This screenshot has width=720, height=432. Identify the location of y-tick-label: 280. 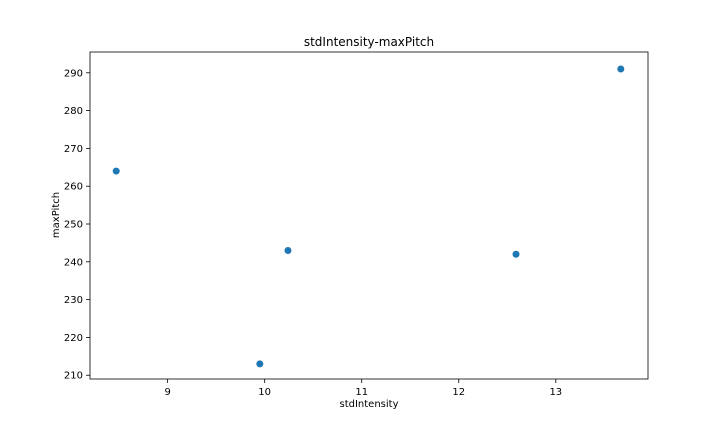
(73, 111).